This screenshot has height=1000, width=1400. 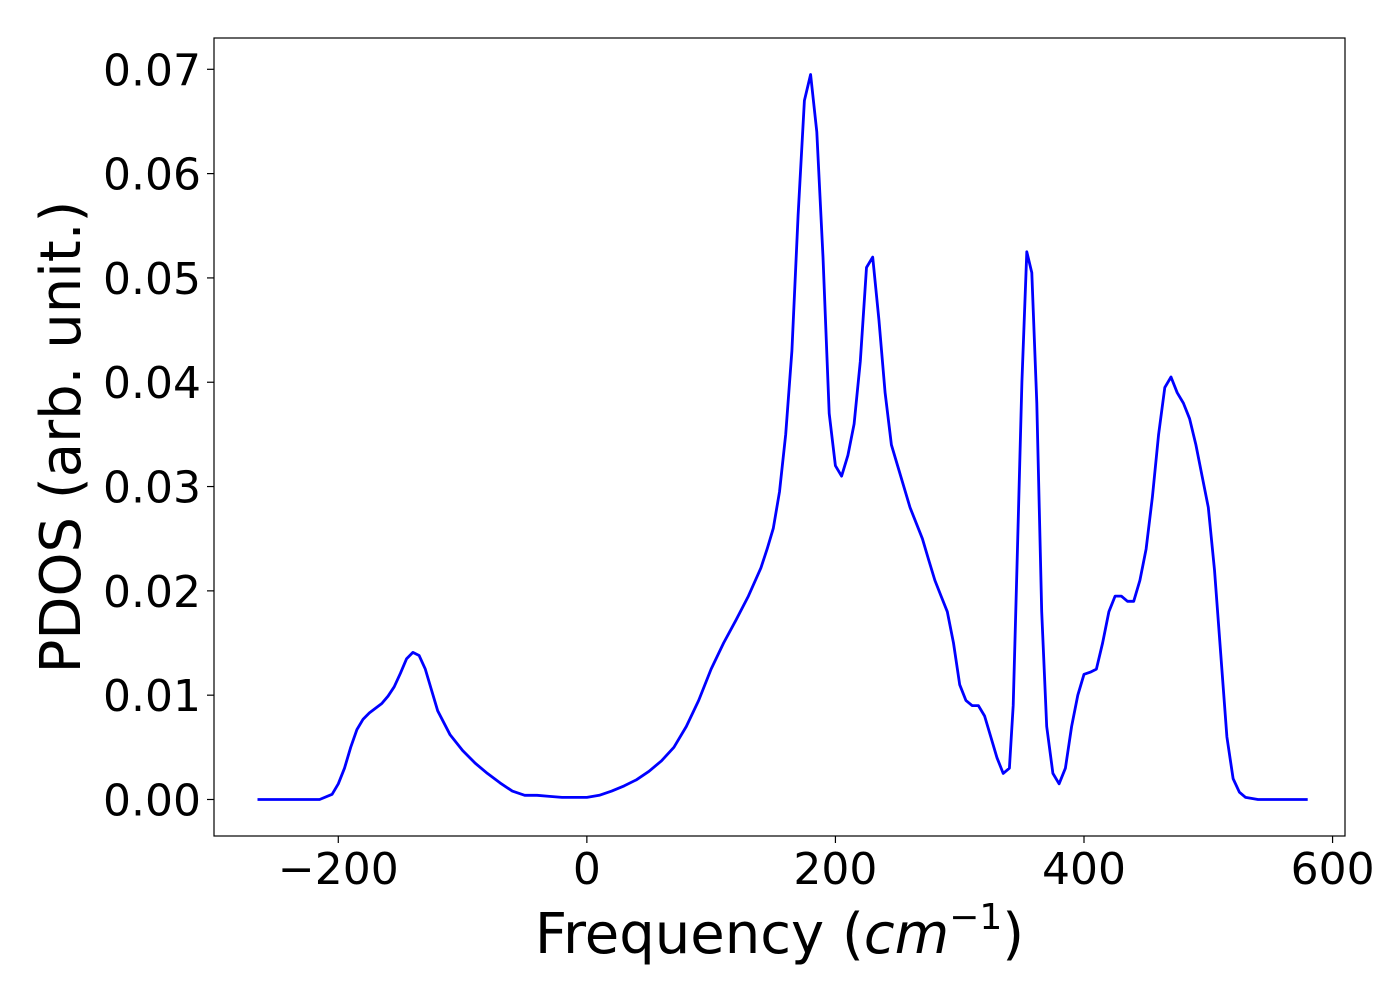 What do you see at coordinates (152, 488) in the screenshot?
I see `y-tick-label: 0.03` at bounding box center [152, 488].